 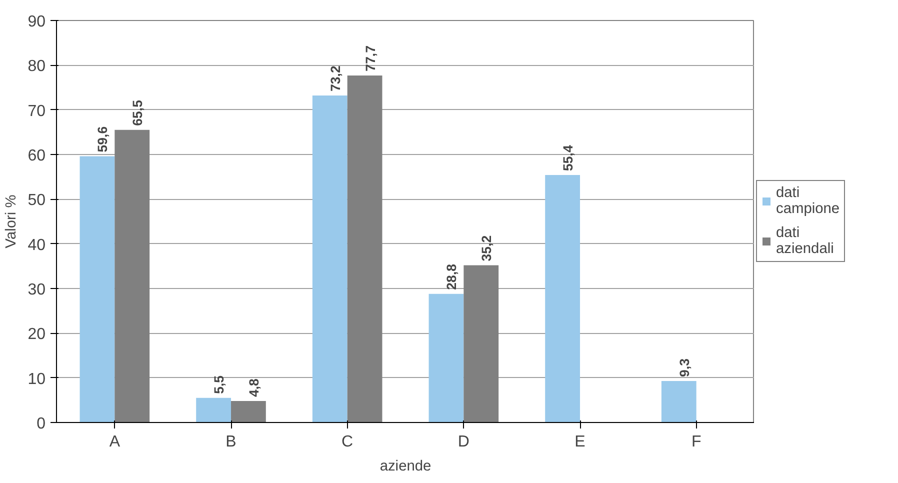 I want to click on y-tick-label: 20, so click(x=37, y=335).